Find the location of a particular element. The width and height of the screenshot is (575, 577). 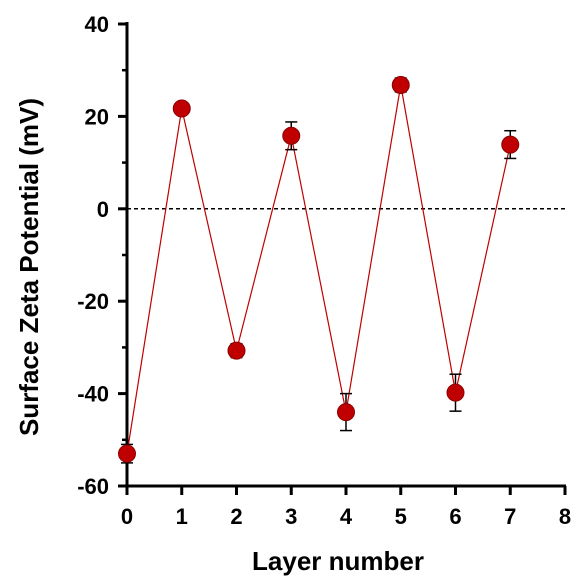

x-tick-label: 1 is located at coordinates (182, 516).